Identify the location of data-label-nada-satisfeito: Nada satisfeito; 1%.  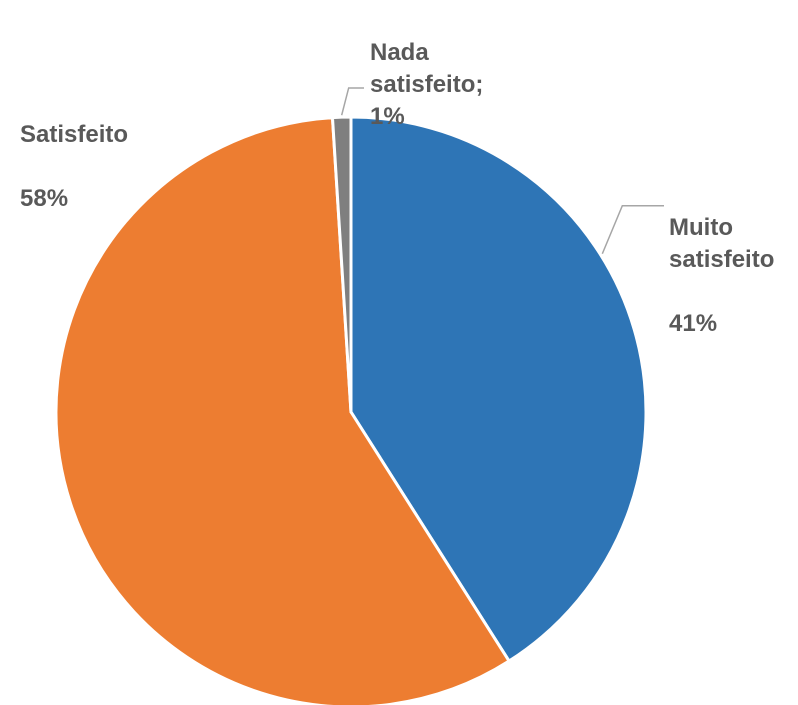
(426, 69).